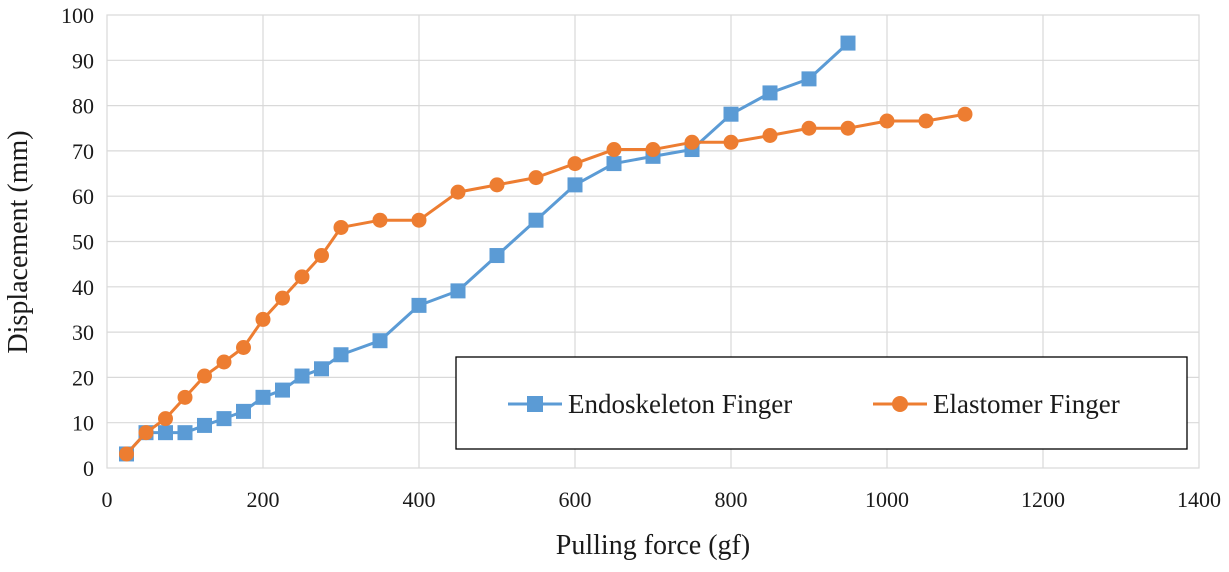  I want to click on legend-item-elastomer: Elastomer Finger, so click(996, 404).